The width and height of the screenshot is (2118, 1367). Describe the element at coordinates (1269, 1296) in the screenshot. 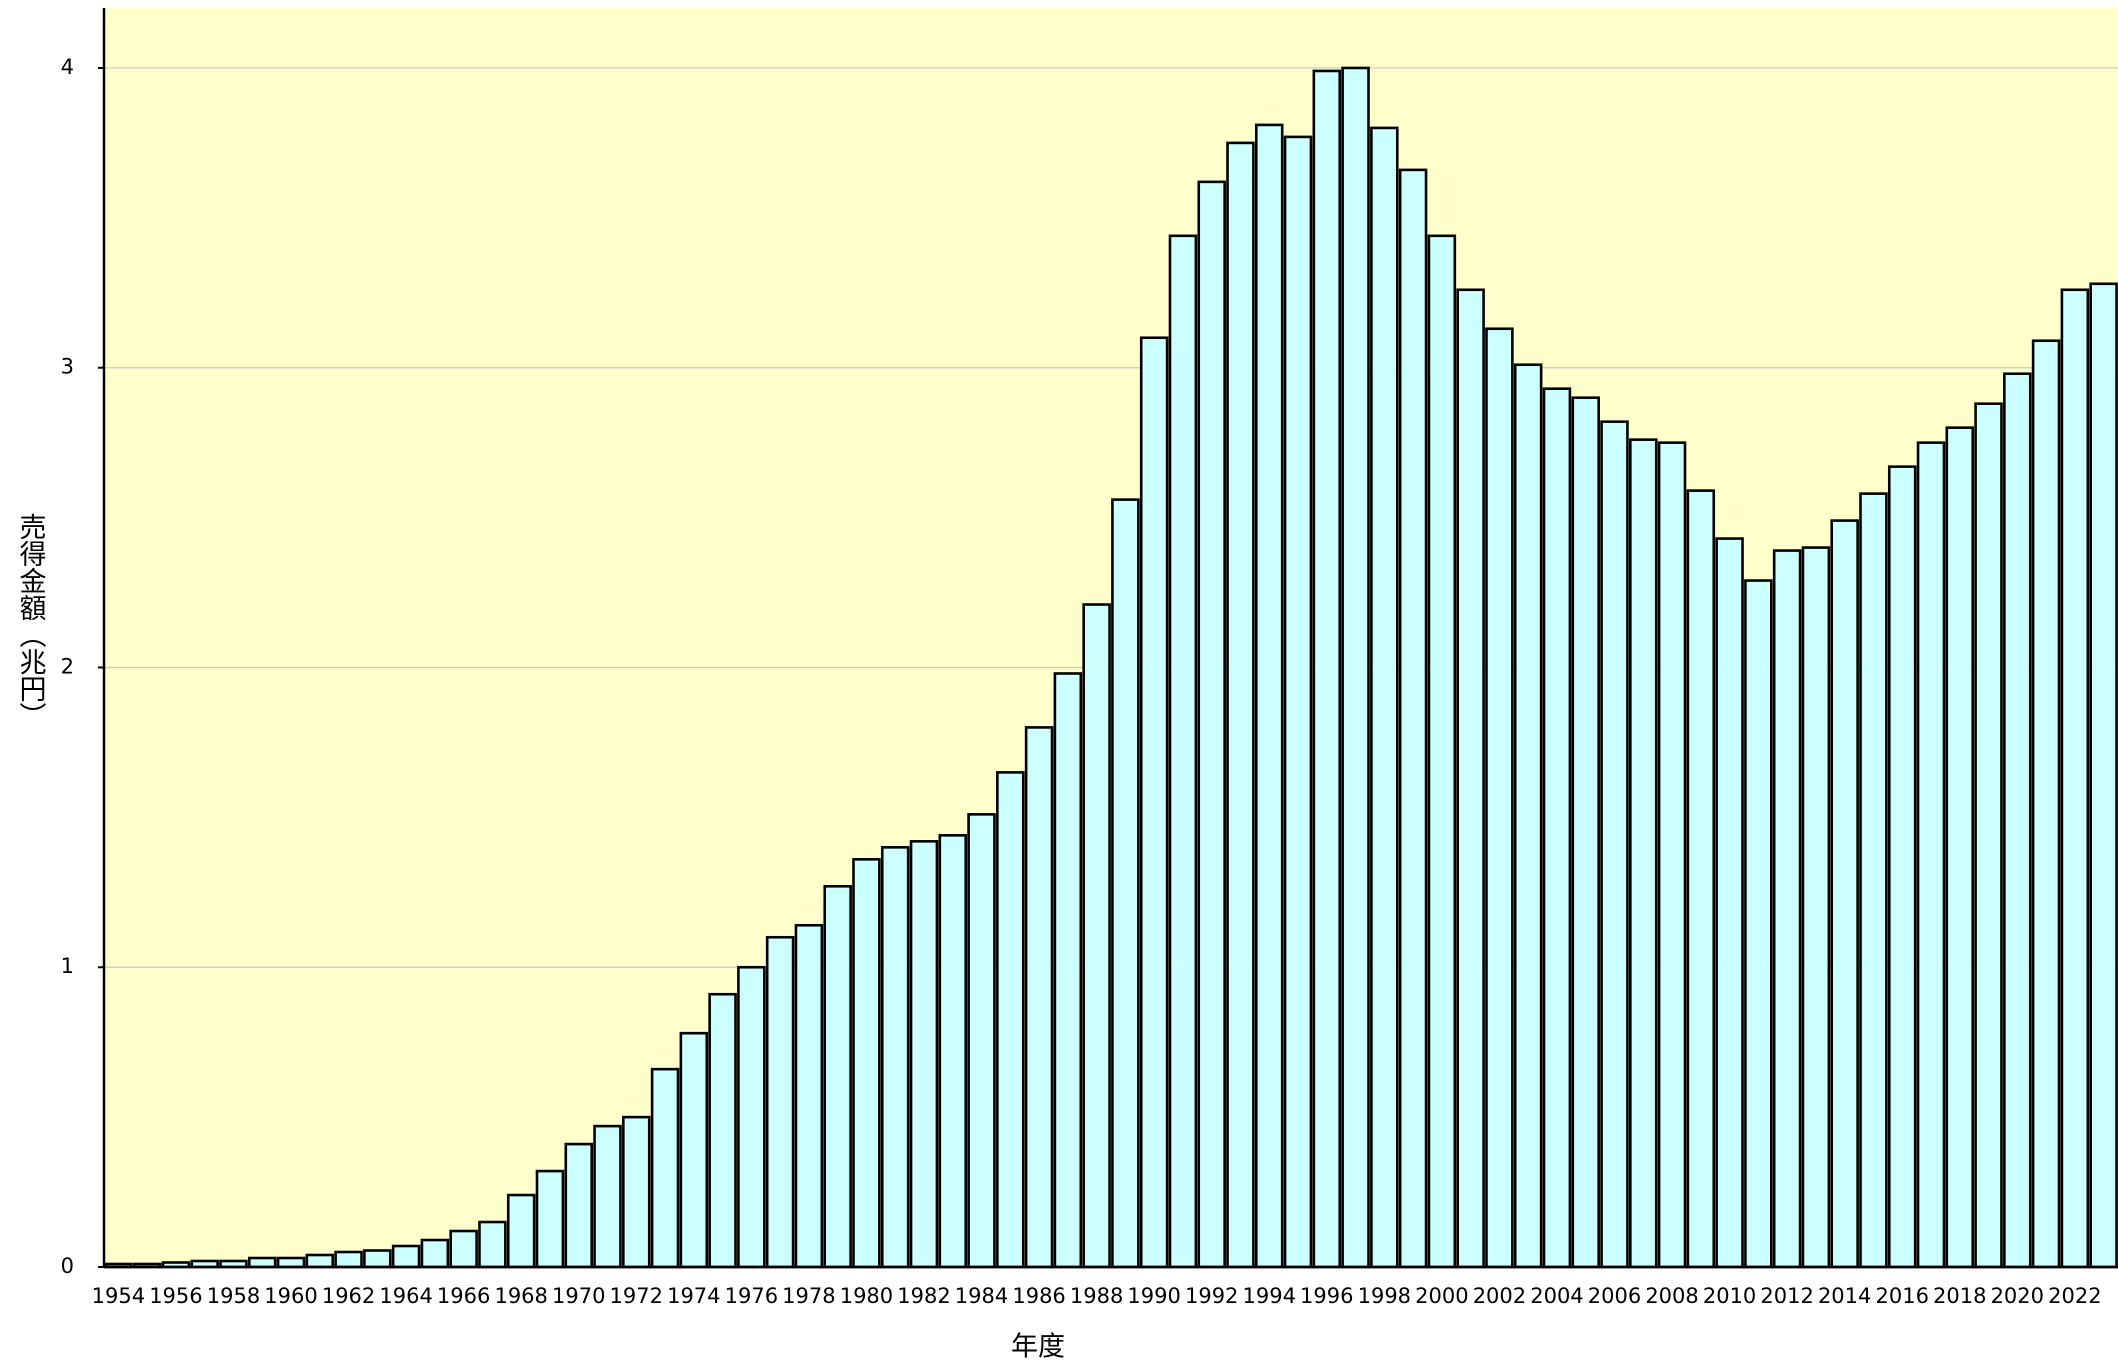

I see `x-tick-label: 1994` at that location.